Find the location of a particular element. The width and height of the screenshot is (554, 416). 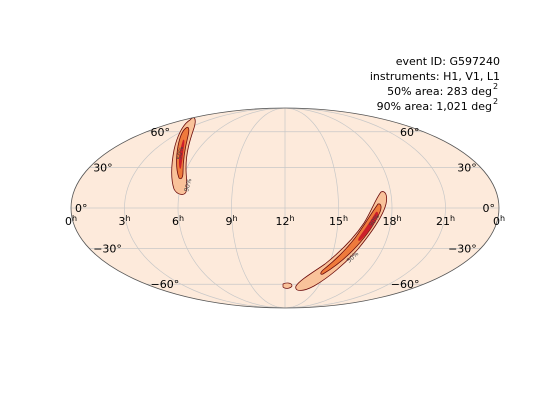

ra-label: 18h is located at coordinates (391, 221).